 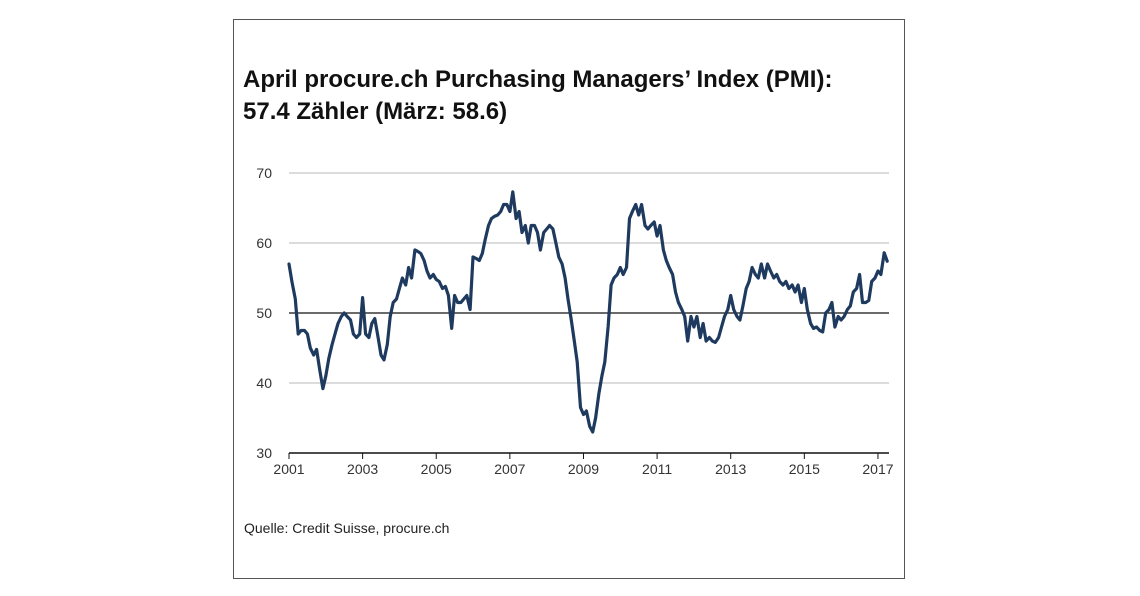 What do you see at coordinates (264, 313) in the screenshot?
I see `y-tick-label: 50` at bounding box center [264, 313].